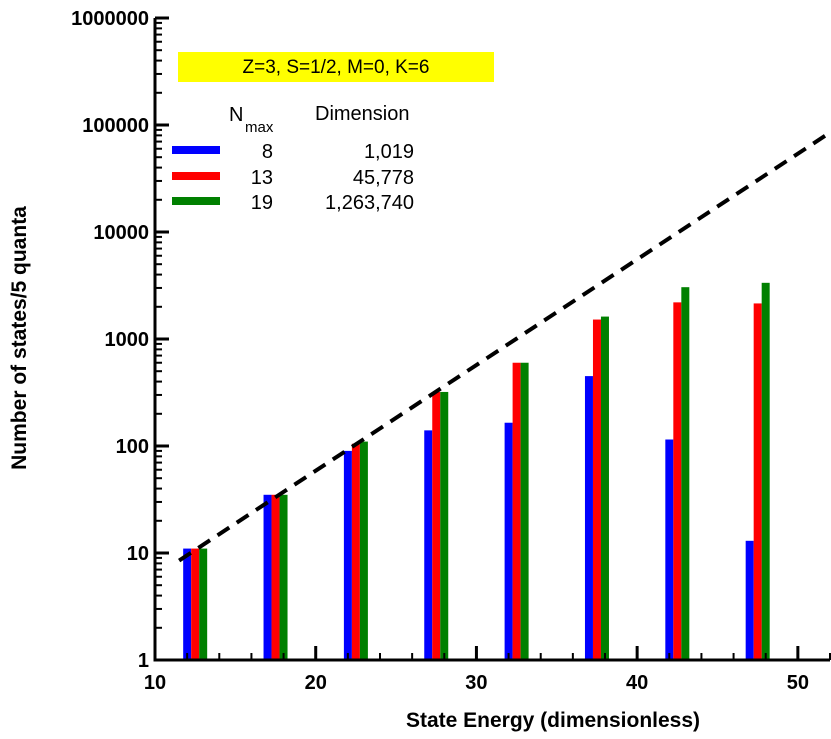 Image resolution: width=831 pixels, height=739 pixels. Describe the element at coordinates (798, 683) in the screenshot. I see `x-tick-label-4: 50` at that location.